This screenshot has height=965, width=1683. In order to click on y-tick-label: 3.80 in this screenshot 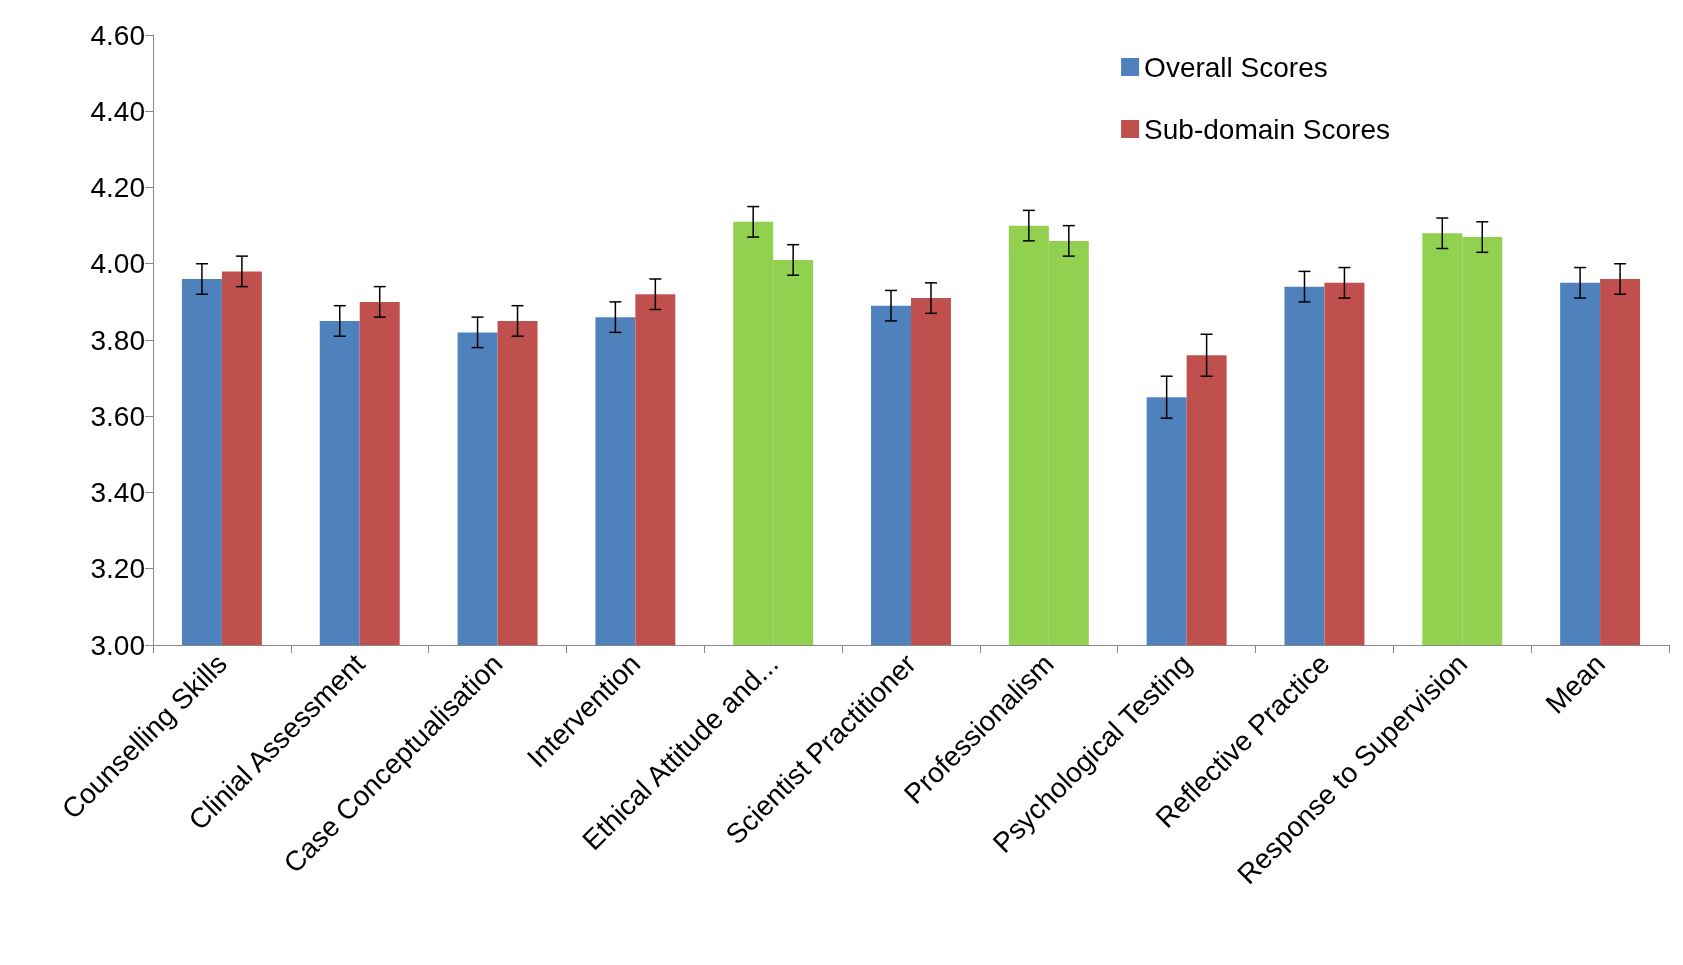, I will do `click(117, 340)`.